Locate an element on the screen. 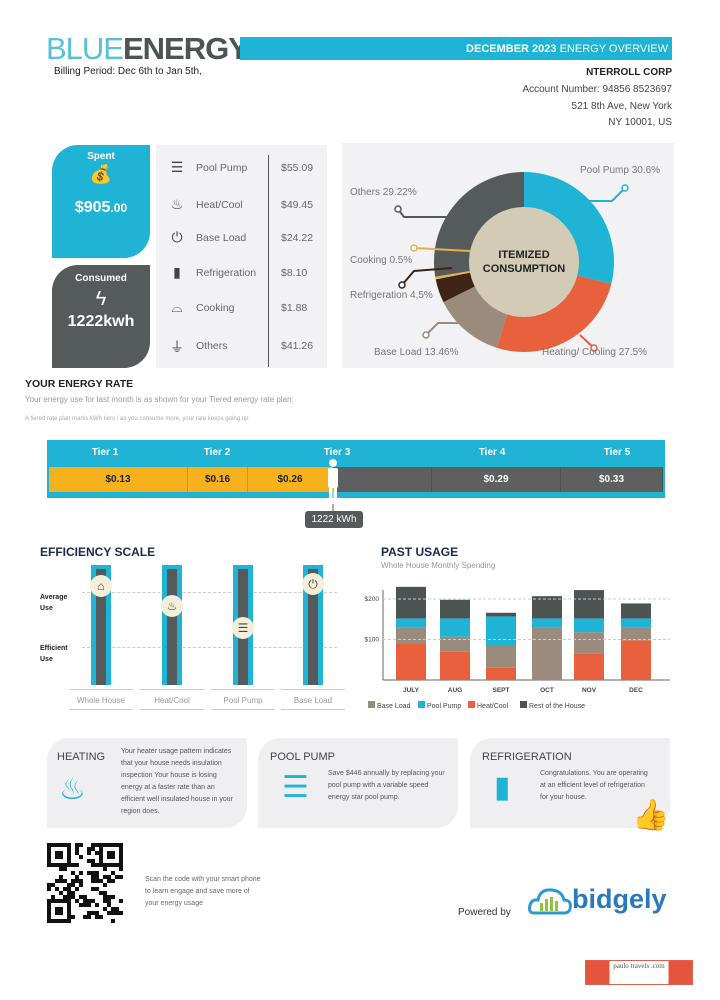  spent-label: Spent is located at coordinates (101, 156).